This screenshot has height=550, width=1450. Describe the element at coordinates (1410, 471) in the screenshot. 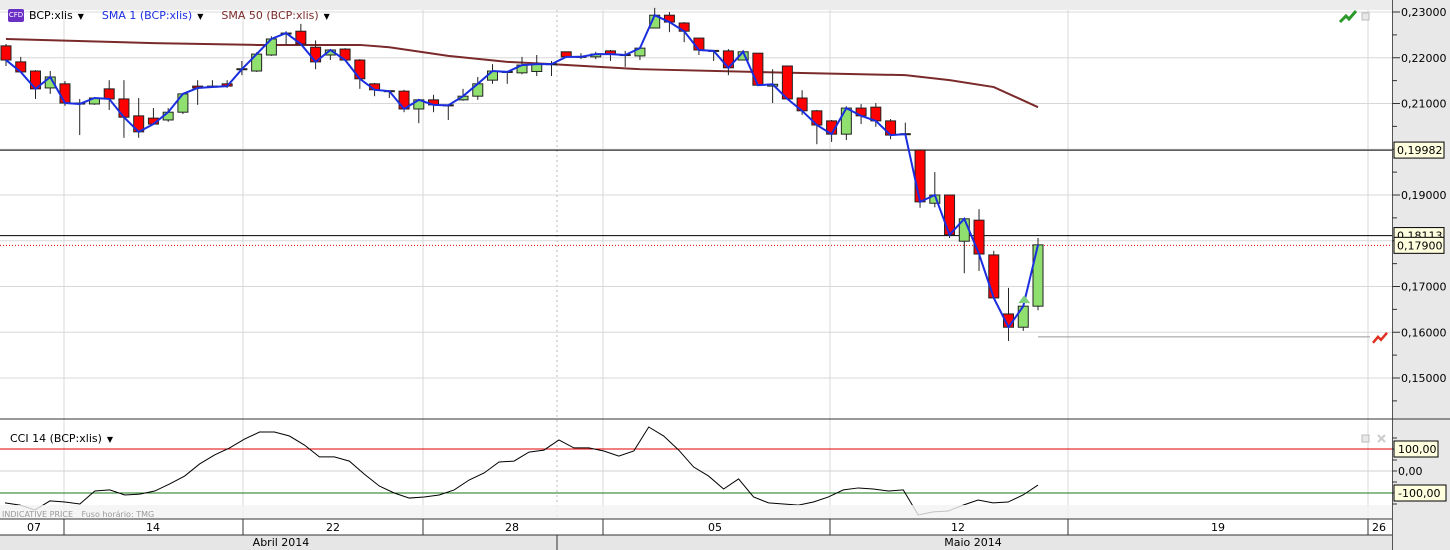

I see `cci-axis-label: 0,00` at that location.